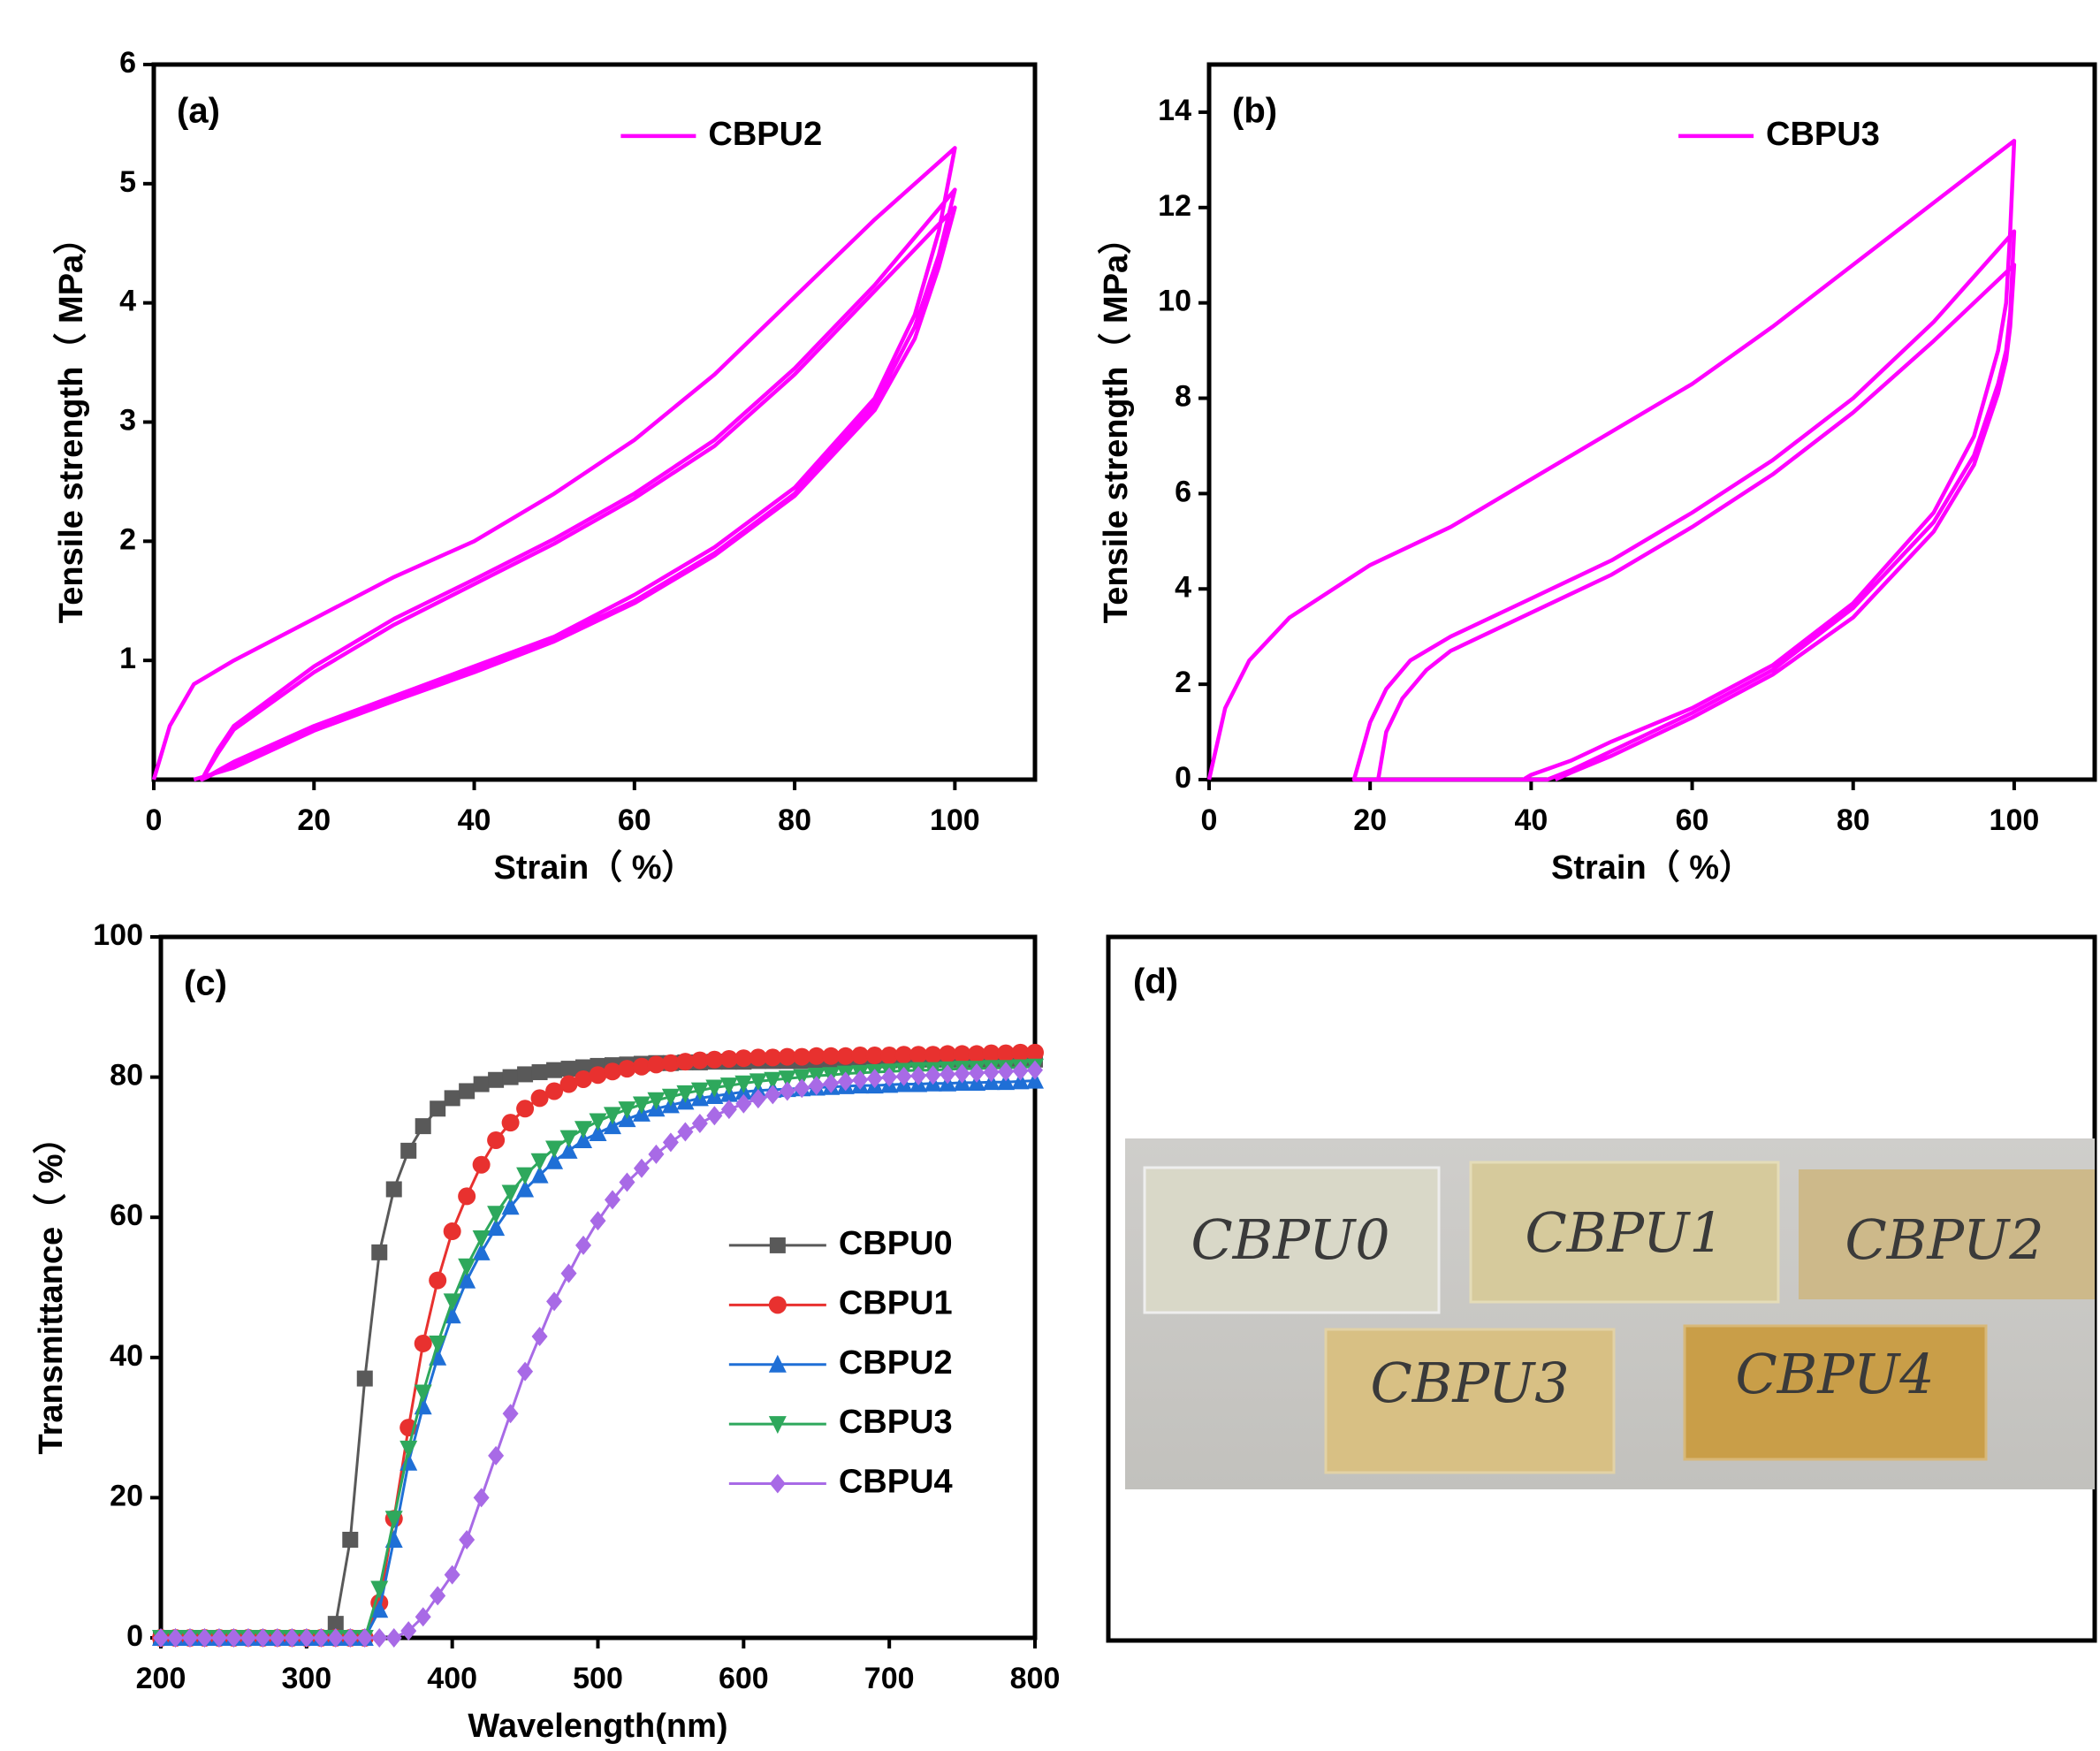 The image size is (2100, 1751). Describe the element at coordinates (474, 820) in the screenshot. I see `x-tick-label: 40` at that location.